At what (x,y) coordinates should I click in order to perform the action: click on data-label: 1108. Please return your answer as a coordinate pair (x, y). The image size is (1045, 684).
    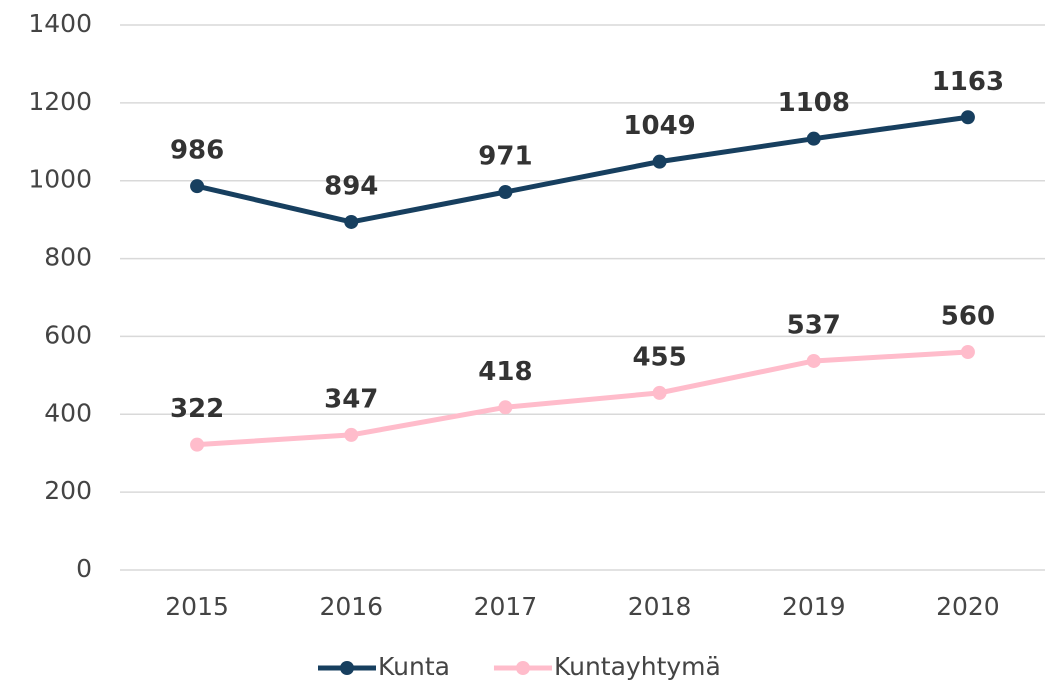
    Looking at the image, I should click on (814, 103).